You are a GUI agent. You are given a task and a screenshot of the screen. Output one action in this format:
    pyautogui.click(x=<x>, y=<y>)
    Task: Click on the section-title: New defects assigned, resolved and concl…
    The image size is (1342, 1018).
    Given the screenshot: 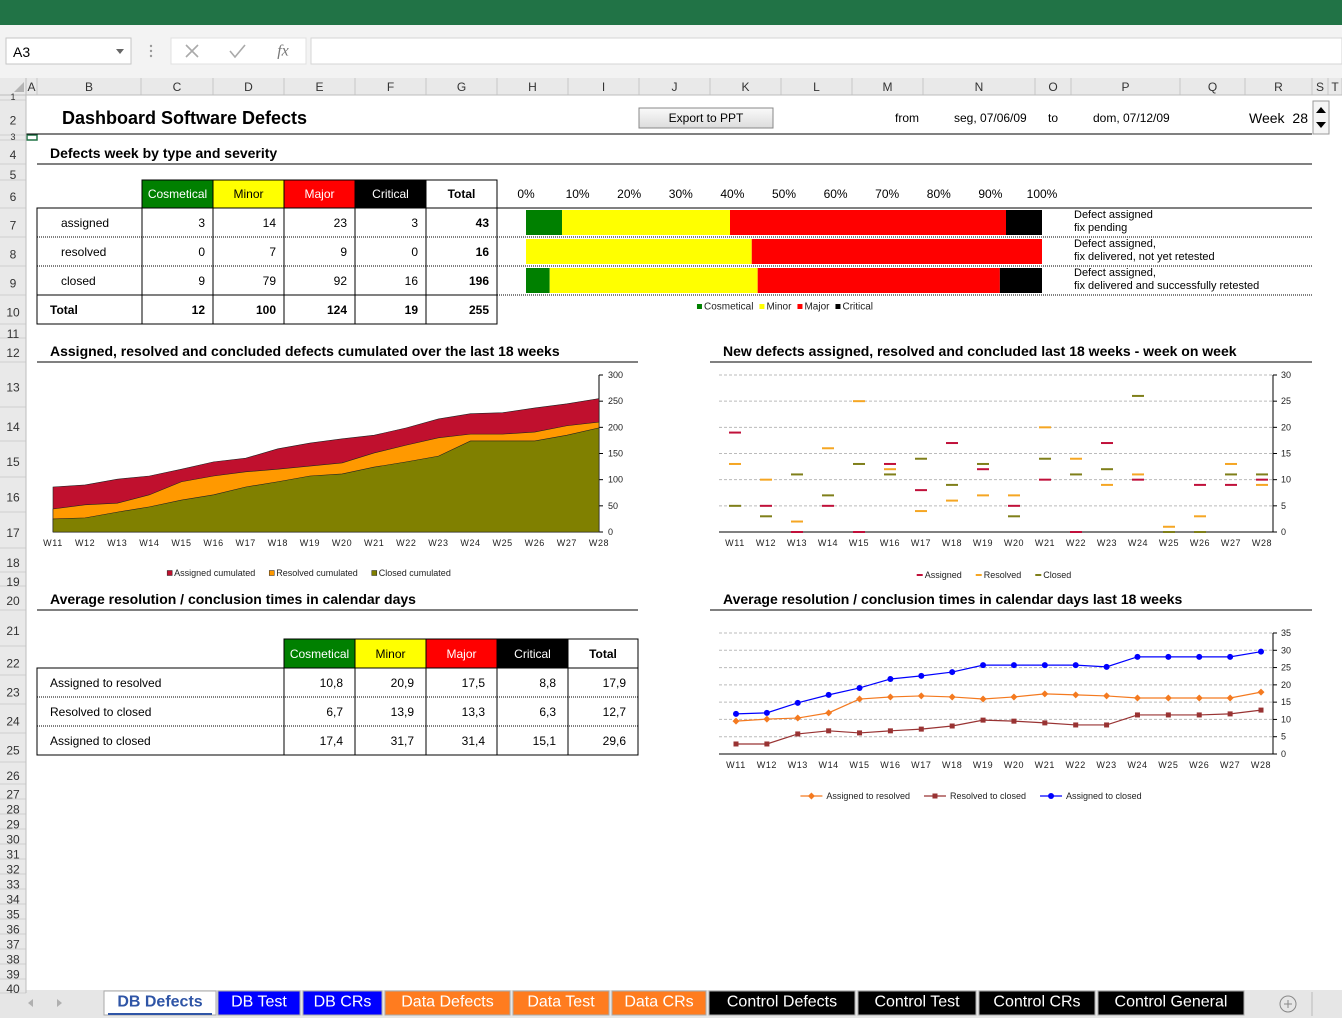 What is the action you would take?
    pyautogui.click(x=980, y=351)
    